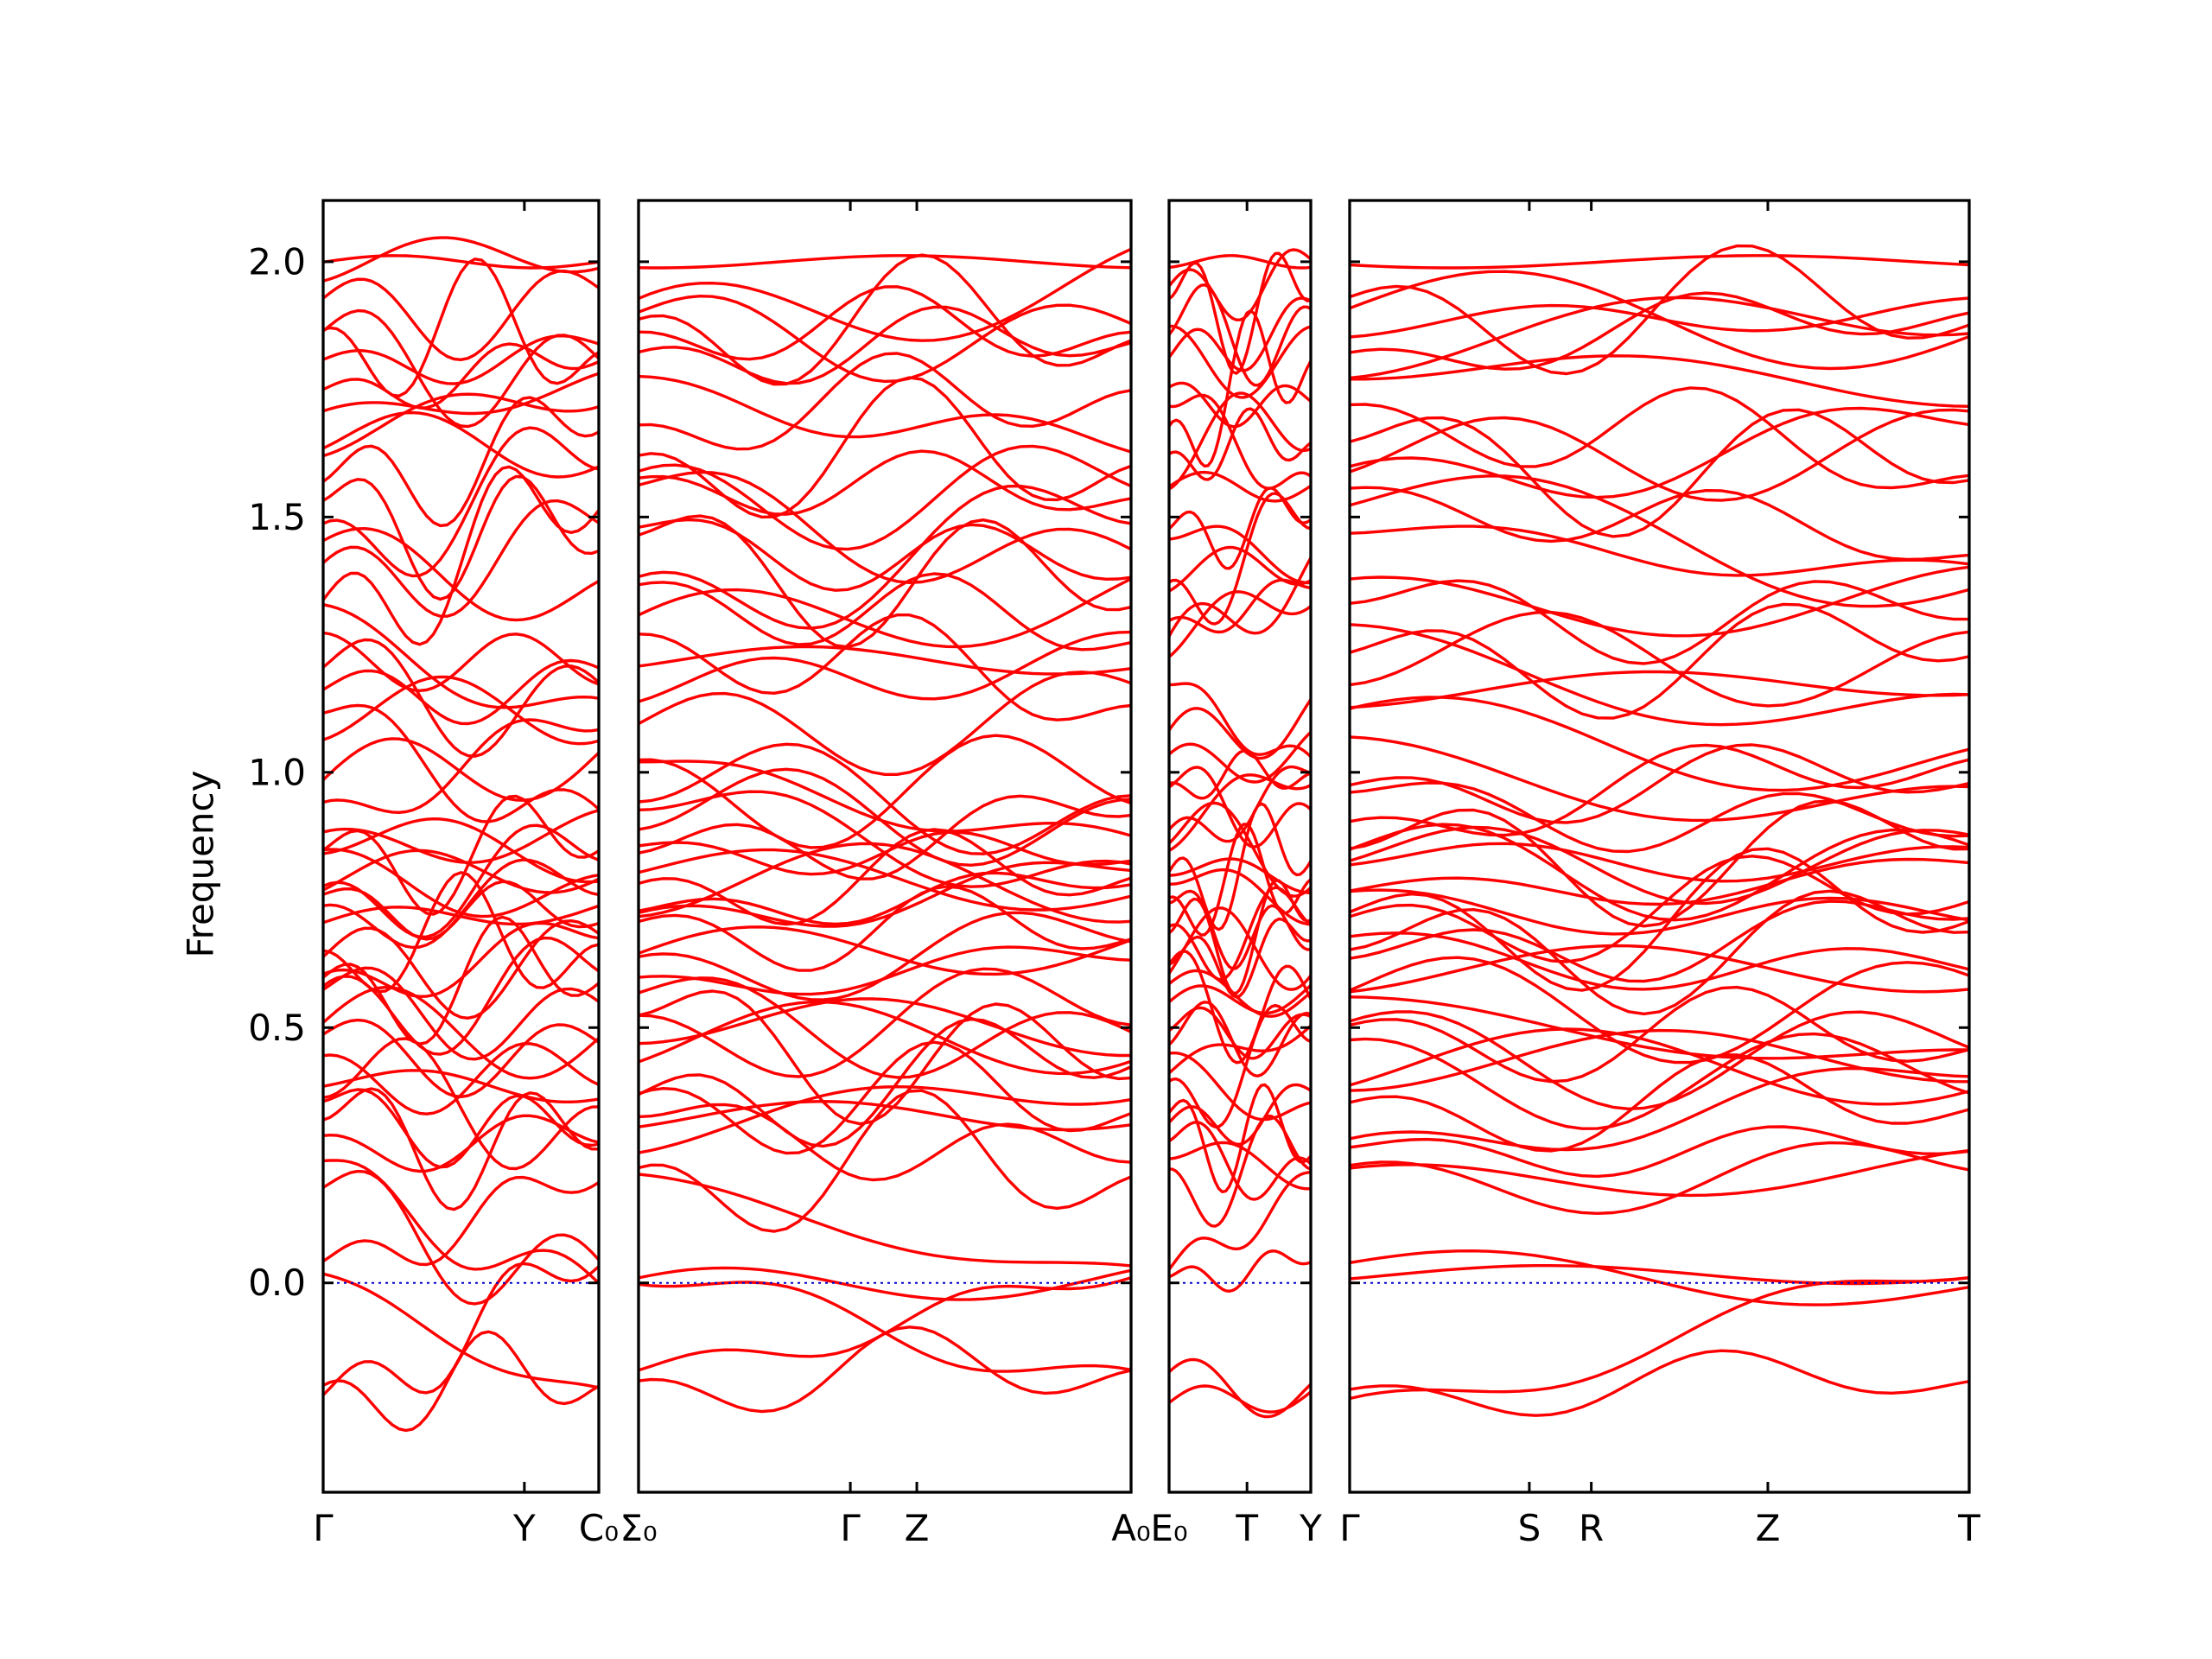 Image resolution: width=2212 pixels, height=1659 pixels. Describe the element at coordinates (277, 1283) in the screenshot. I see `y-tick-label: 0.0` at that location.